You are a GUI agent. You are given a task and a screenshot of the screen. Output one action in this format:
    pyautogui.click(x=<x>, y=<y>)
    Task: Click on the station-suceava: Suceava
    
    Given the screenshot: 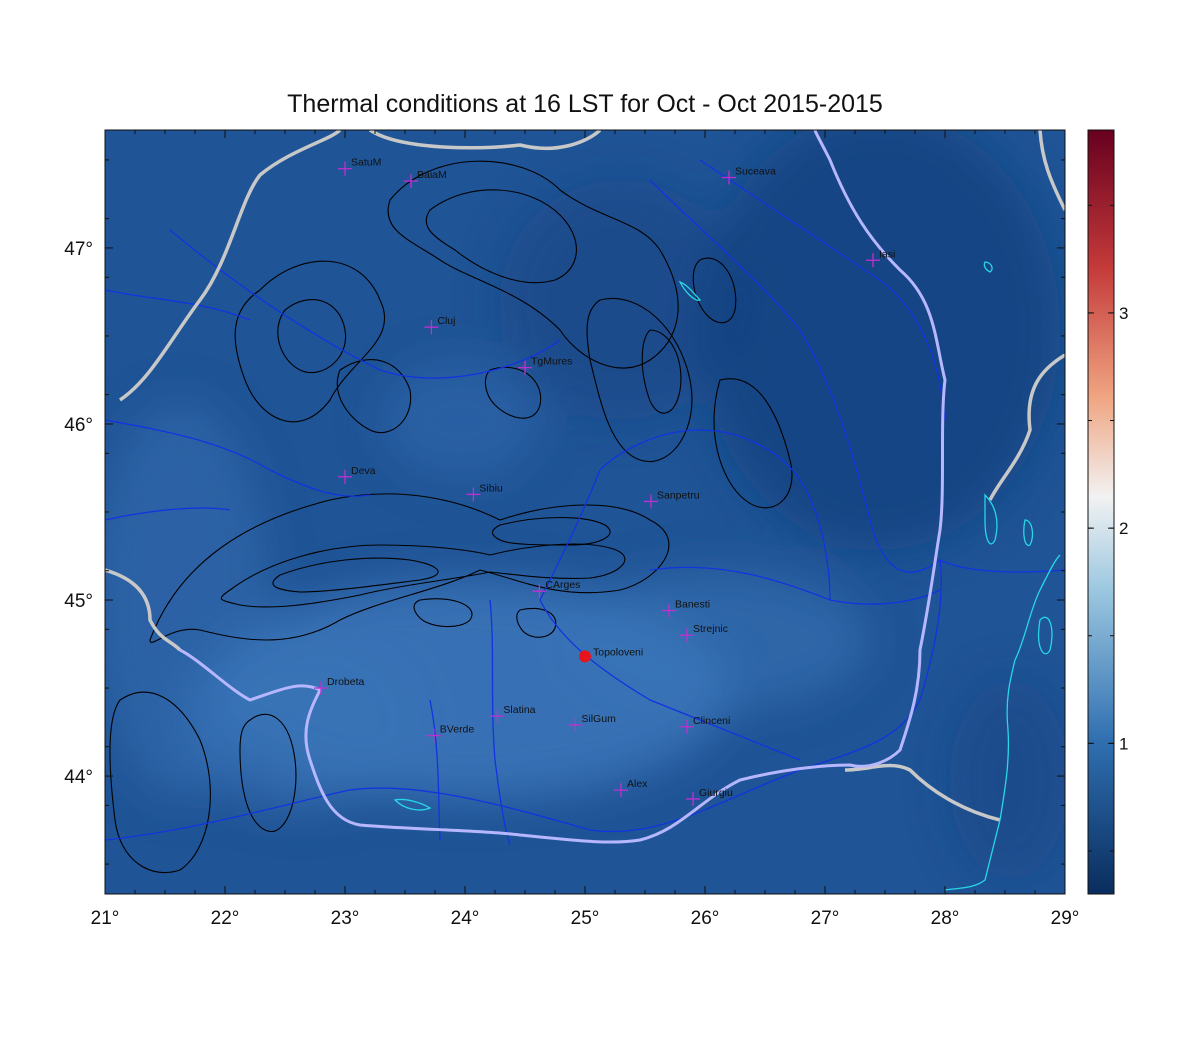 What is the action you would take?
    pyautogui.click(x=749, y=175)
    